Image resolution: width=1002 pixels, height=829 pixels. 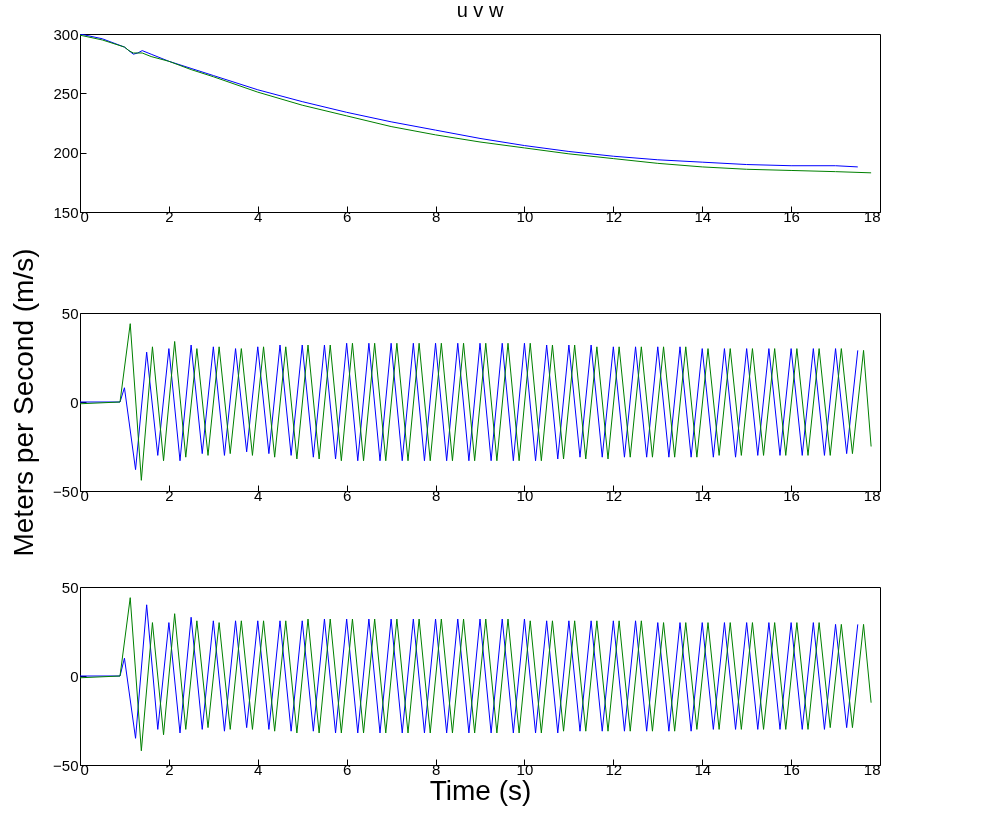 I want to click on y-tick-label: 250, so click(x=66, y=93).